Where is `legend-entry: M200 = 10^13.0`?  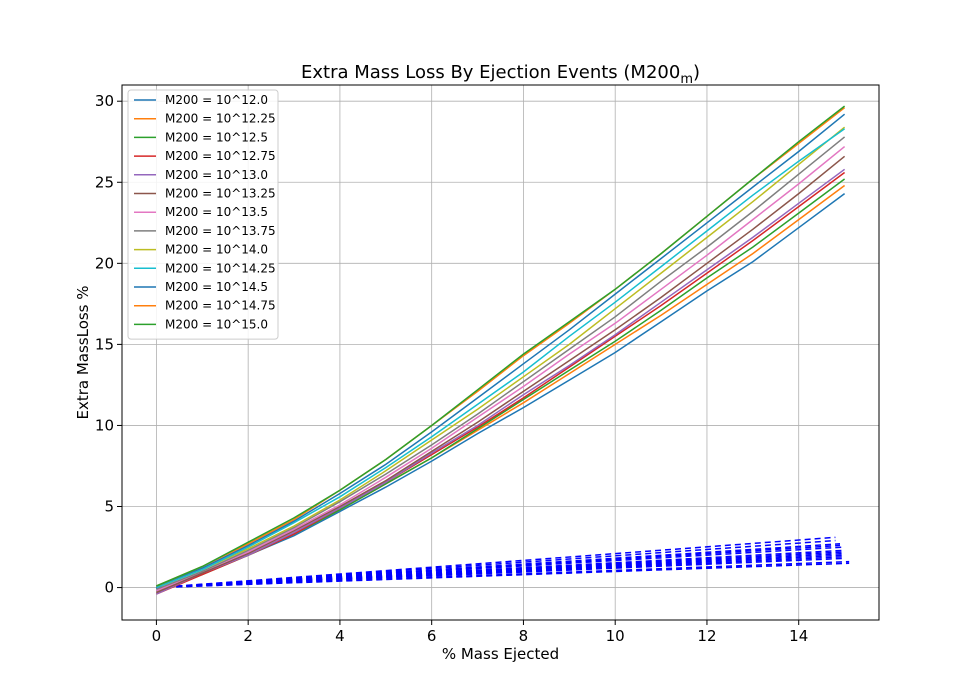 legend-entry: M200 = 10^13.0 is located at coordinates (216, 175).